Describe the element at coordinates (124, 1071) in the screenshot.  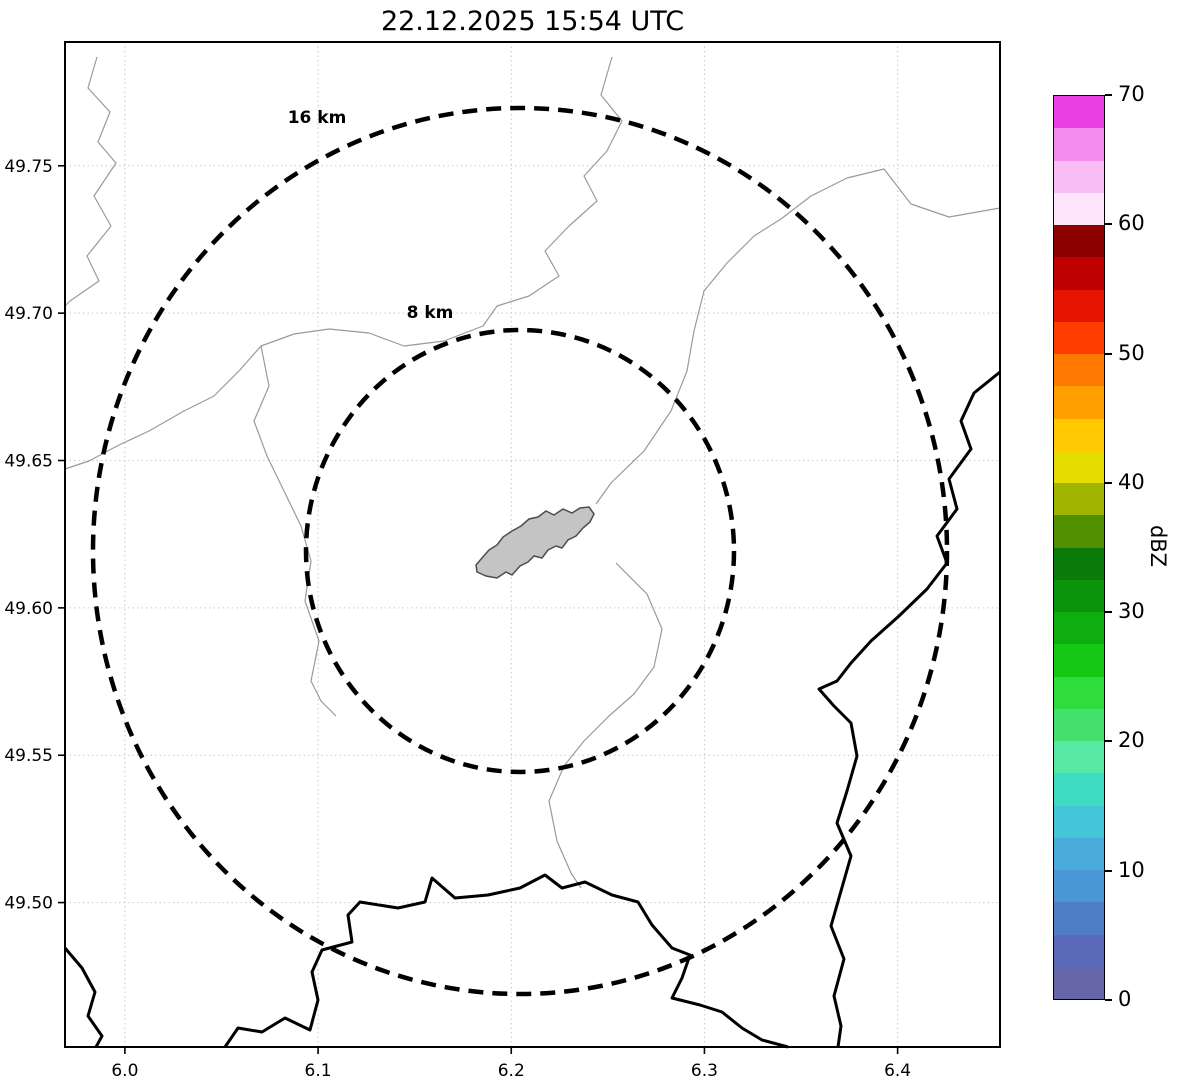
I see `x-tick-label: 6.0` at that location.